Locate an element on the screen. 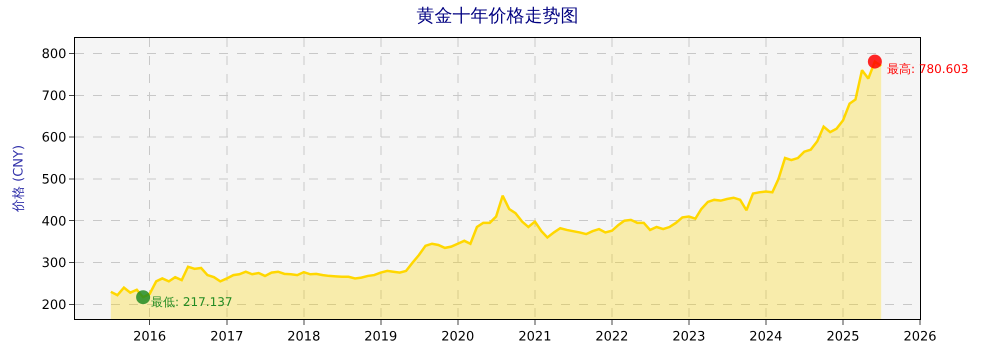 Image resolution: width=995 pixels, height=357 pixels. x-tick-label: 2021 is located at coordinates (535, 337).